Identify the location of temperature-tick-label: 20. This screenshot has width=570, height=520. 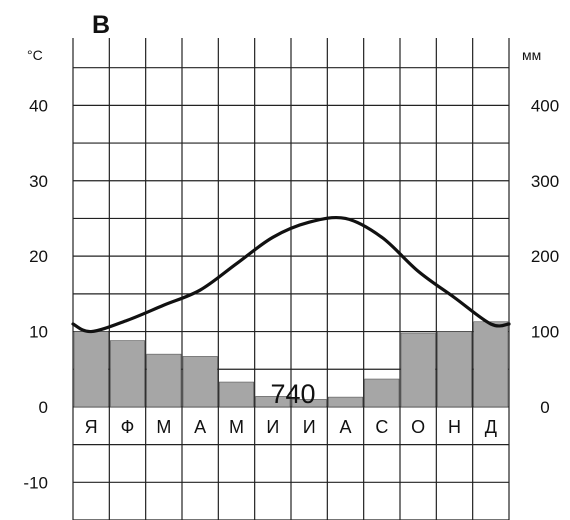
(38, 256).